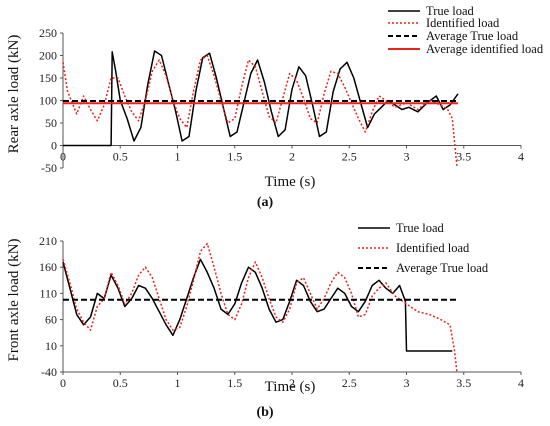 Image resolution: width=550 pixels, height=426 pixels. What do you see at coordinates (450, 11) in the screenshot?
I see `legend-label-true-load: True load` at bounding box center [450, 11].